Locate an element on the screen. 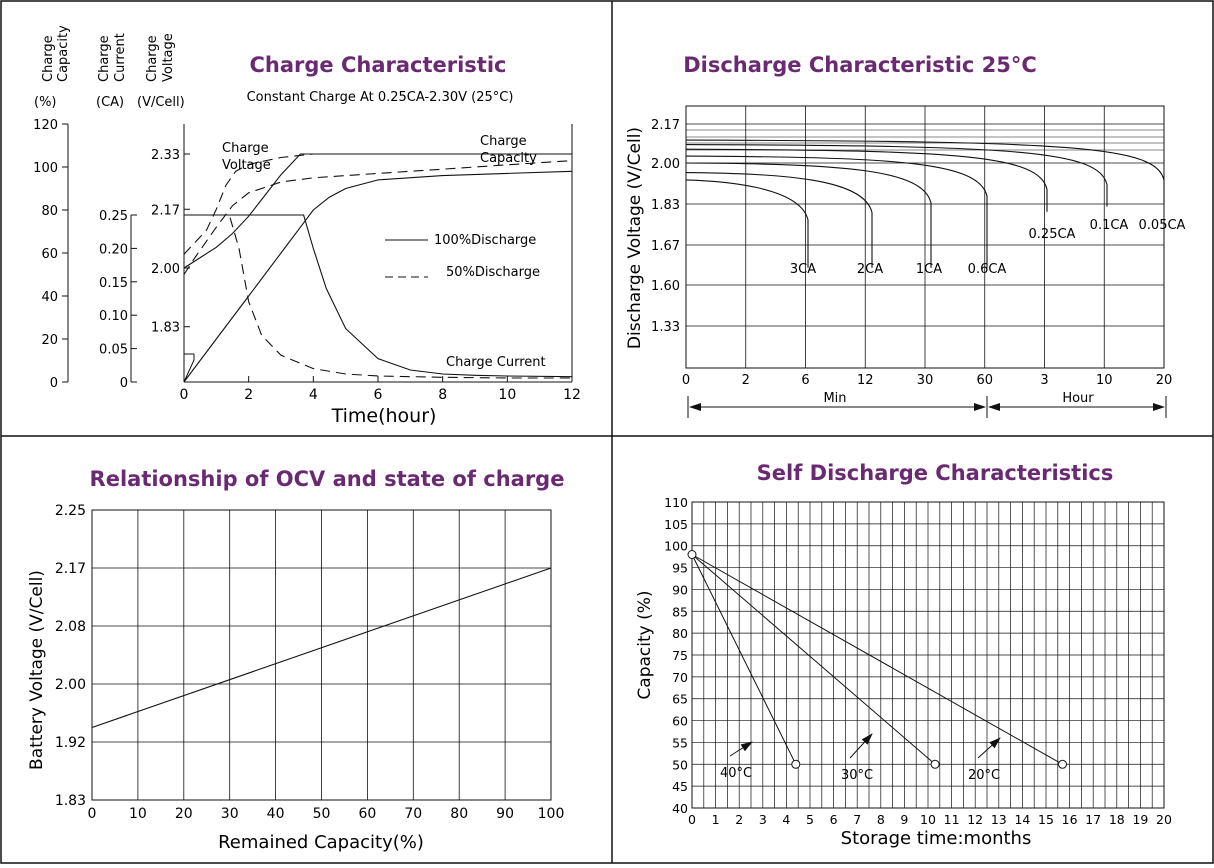 This screenshot has height=868, width=1214. annotation-capacity-line2: Capacity is located at coordinates (508, 158).